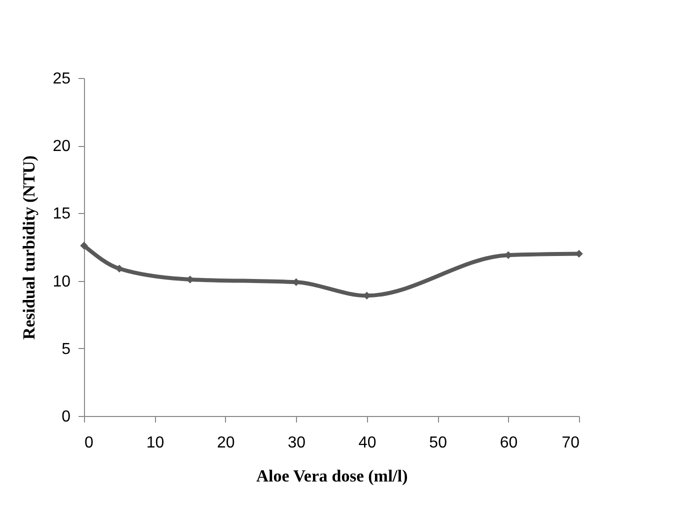  Describe the element at coordinates (332, 476) in the screenshot. I see `x-axis-title: Aloe Vera dose (ml/l)` at that location.